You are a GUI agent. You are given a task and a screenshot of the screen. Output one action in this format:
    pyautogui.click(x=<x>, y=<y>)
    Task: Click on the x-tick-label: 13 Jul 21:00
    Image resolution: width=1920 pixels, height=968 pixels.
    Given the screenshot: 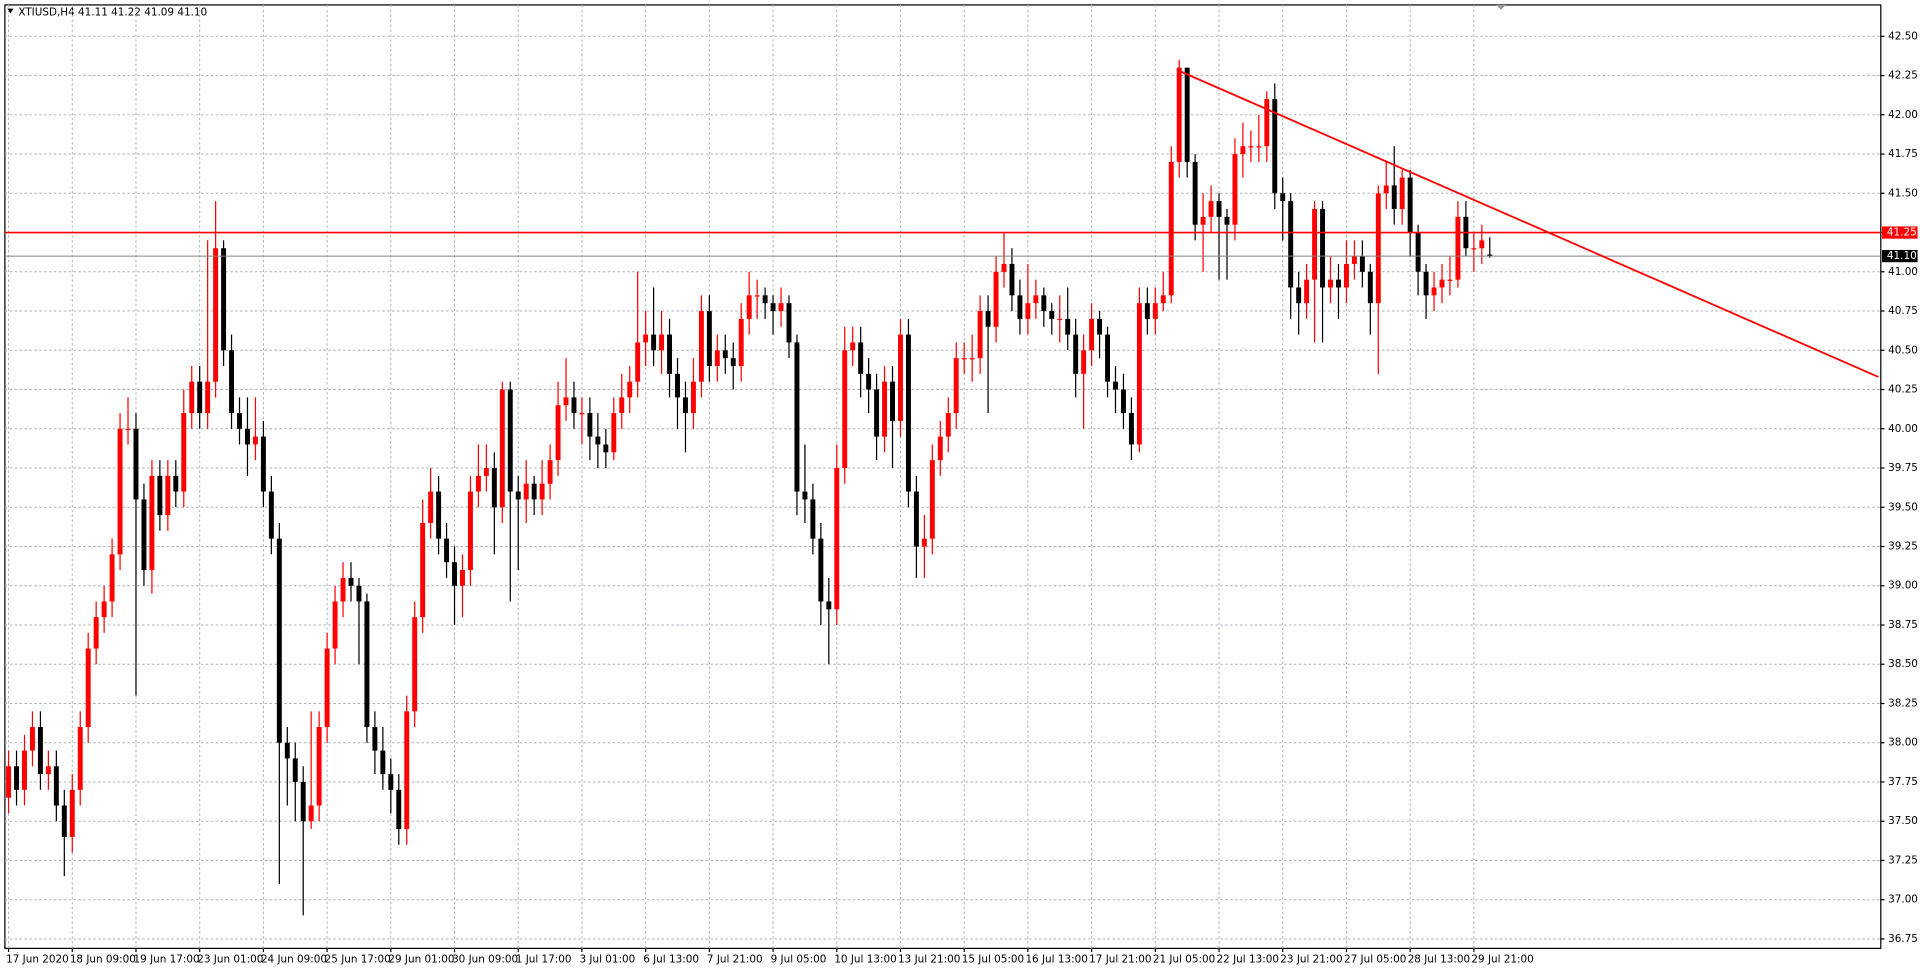 What is the action you would take?
    pyautogui.click(x=929, y=959)
    